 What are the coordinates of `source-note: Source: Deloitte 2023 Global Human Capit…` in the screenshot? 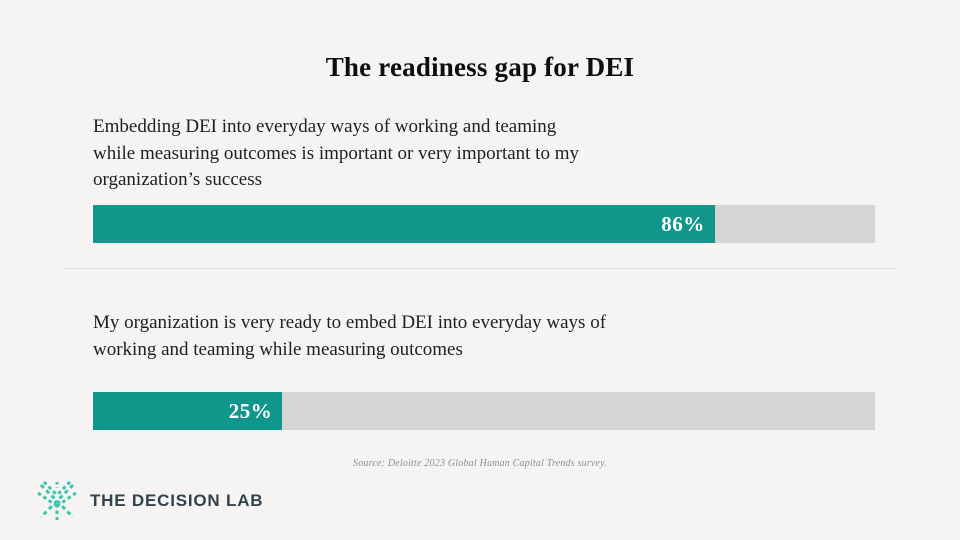 It's located at (480, 463).